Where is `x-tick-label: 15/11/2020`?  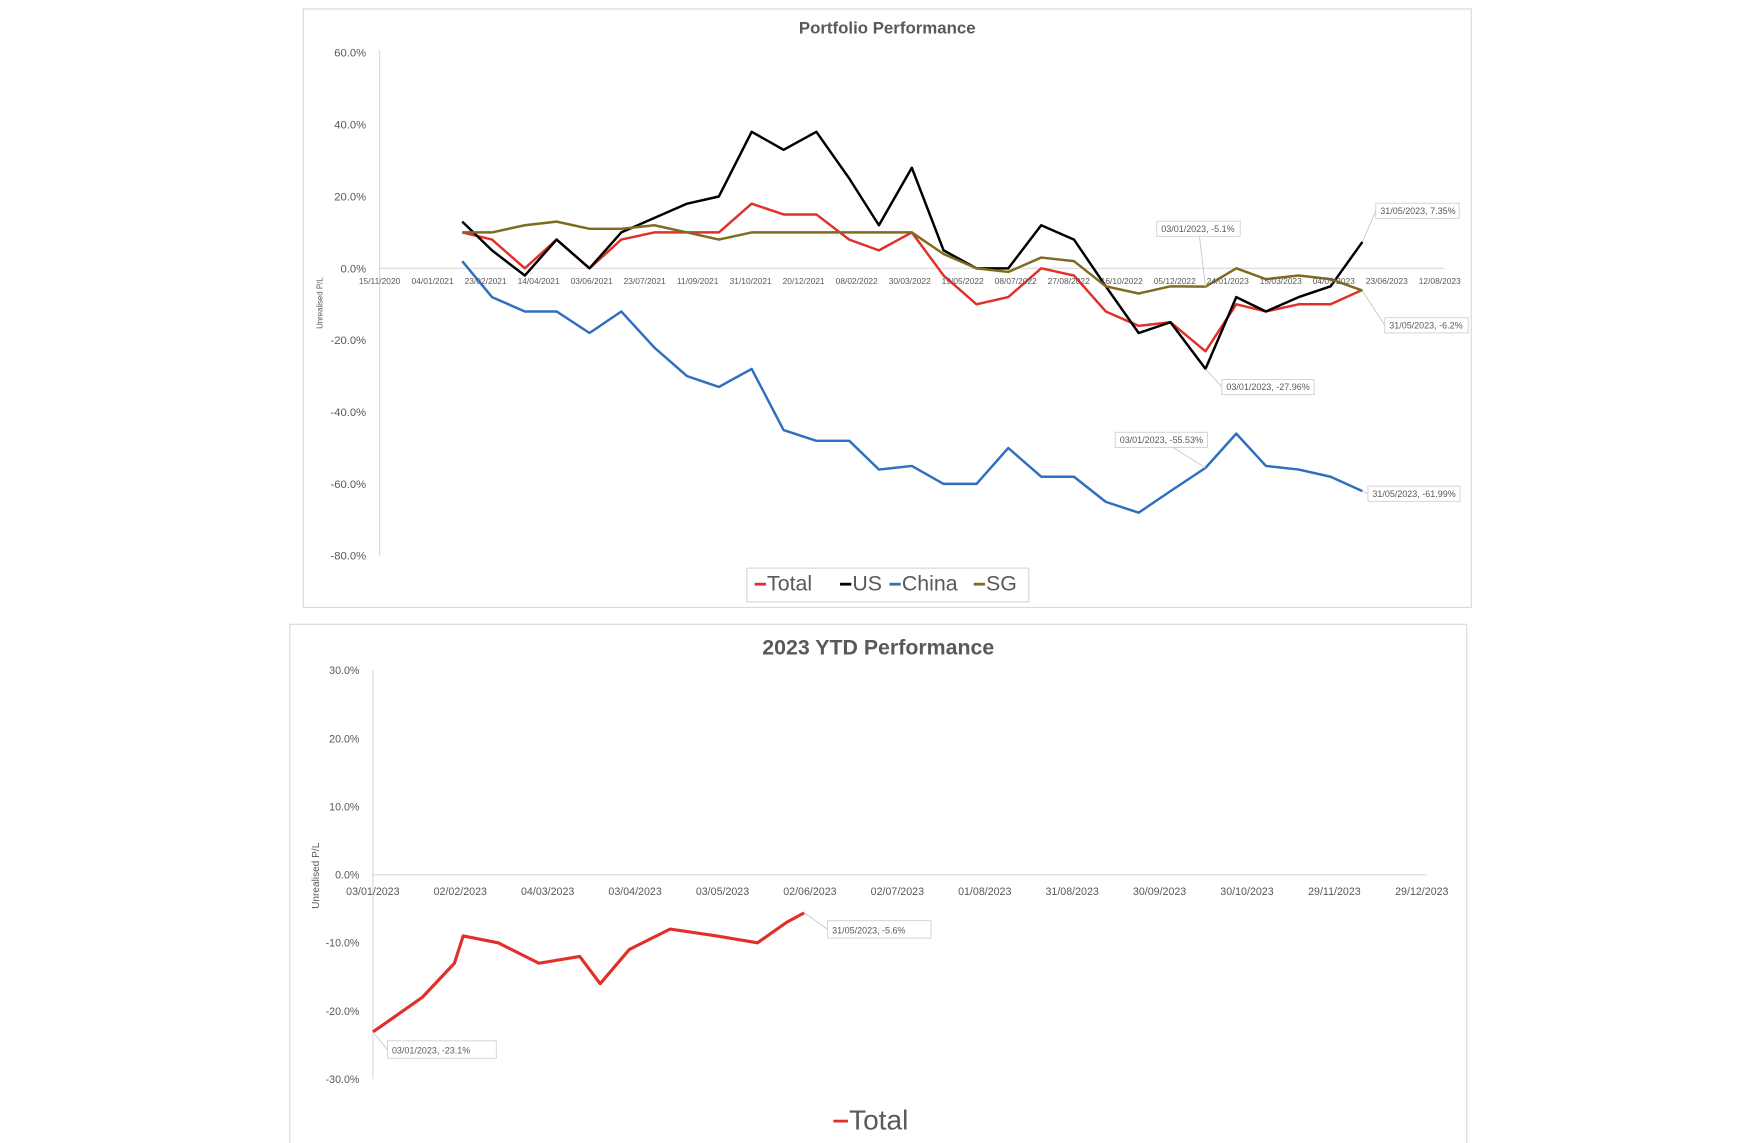
x-tick-label: 15/11/2020 is located at coordinates (380, 281).